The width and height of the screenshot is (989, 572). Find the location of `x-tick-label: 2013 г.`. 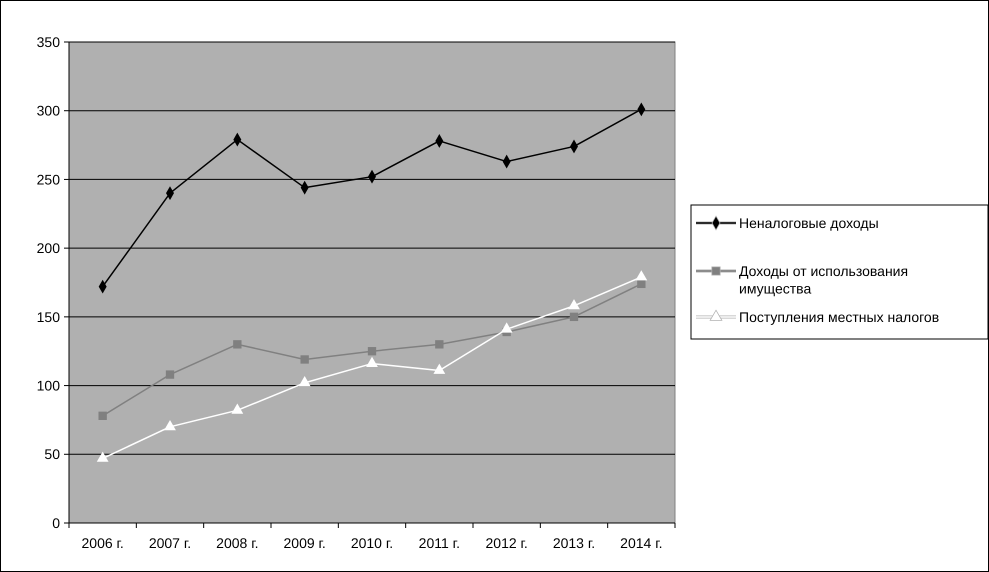

x-tick-label: 2013 г. is located at coordinates (574, 543).